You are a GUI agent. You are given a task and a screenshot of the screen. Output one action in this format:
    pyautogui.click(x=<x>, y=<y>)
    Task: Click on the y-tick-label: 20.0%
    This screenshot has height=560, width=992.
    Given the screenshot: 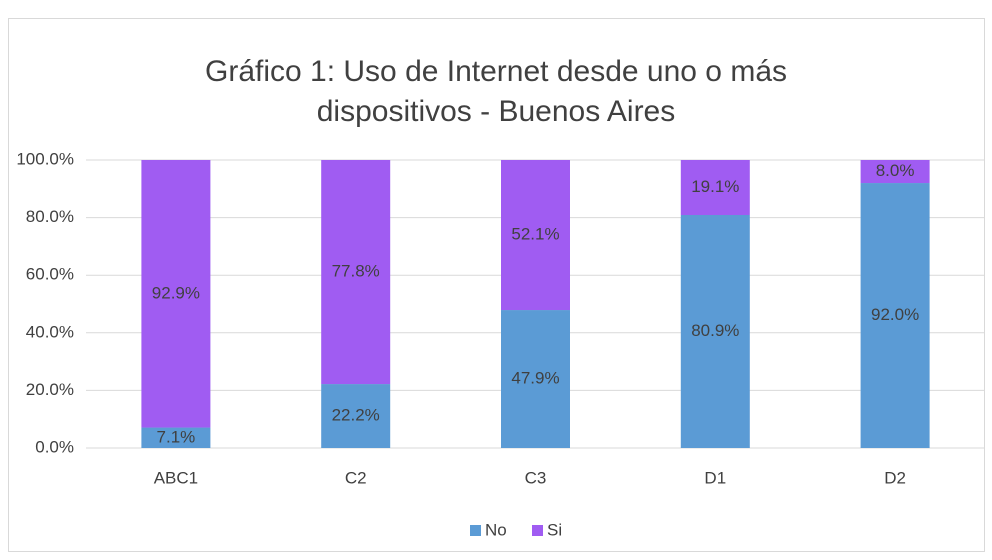 What is the action you would take?
    pyautogui.click(x=50, y=389)
    